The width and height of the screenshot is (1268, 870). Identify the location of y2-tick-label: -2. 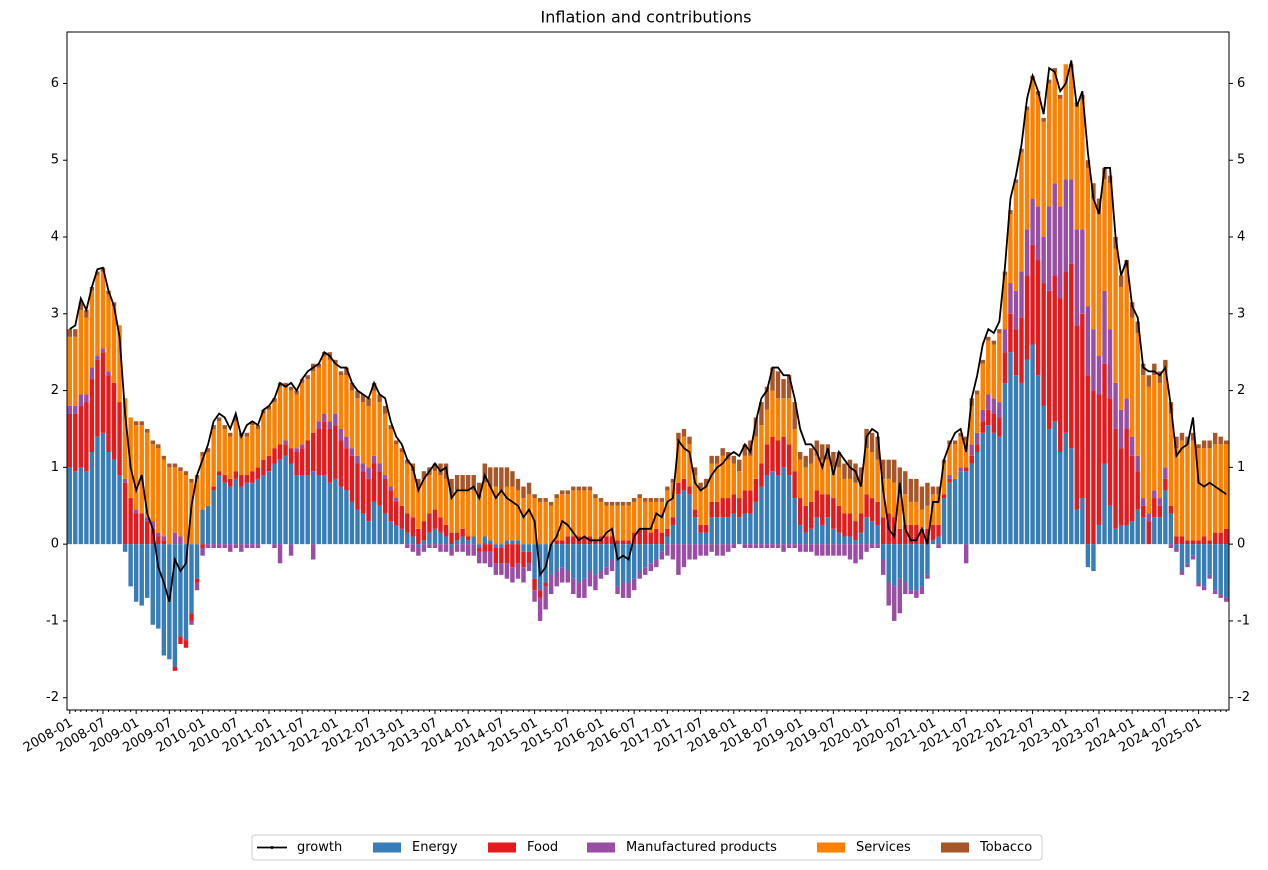
(1243, 697).